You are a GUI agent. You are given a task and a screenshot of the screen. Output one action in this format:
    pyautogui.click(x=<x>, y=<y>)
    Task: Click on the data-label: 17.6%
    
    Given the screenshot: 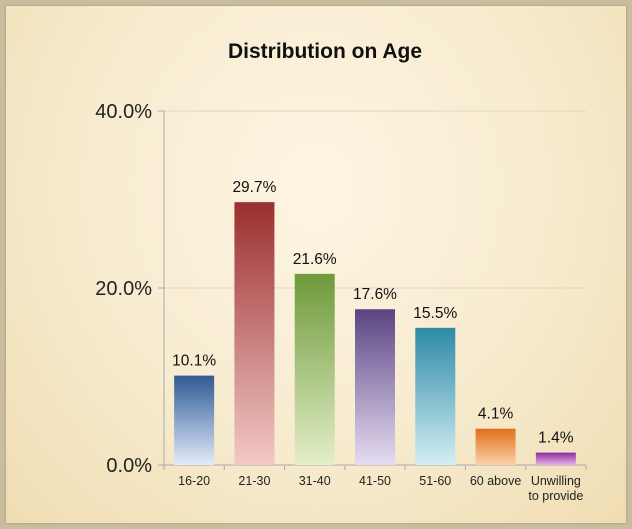 What is the action you would take?
    pyautogui.click(x=375, y=294)
    